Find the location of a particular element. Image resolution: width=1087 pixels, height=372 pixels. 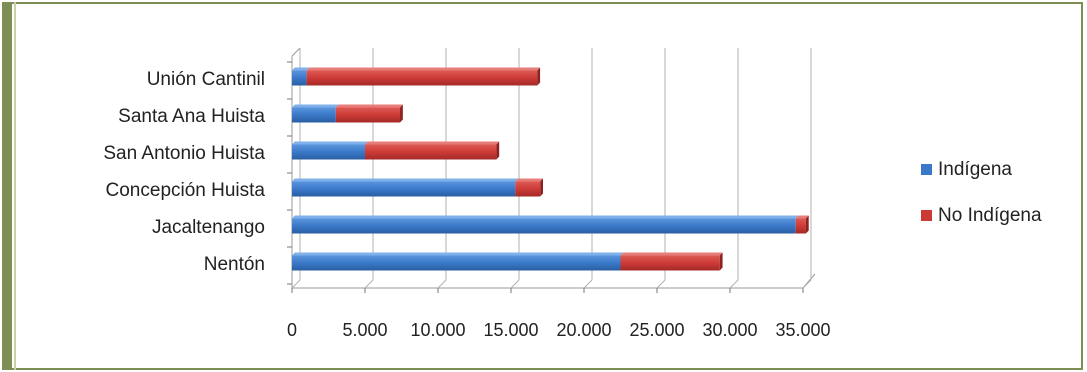

bar-indigena-5-top is located at coordinates (301, 69).